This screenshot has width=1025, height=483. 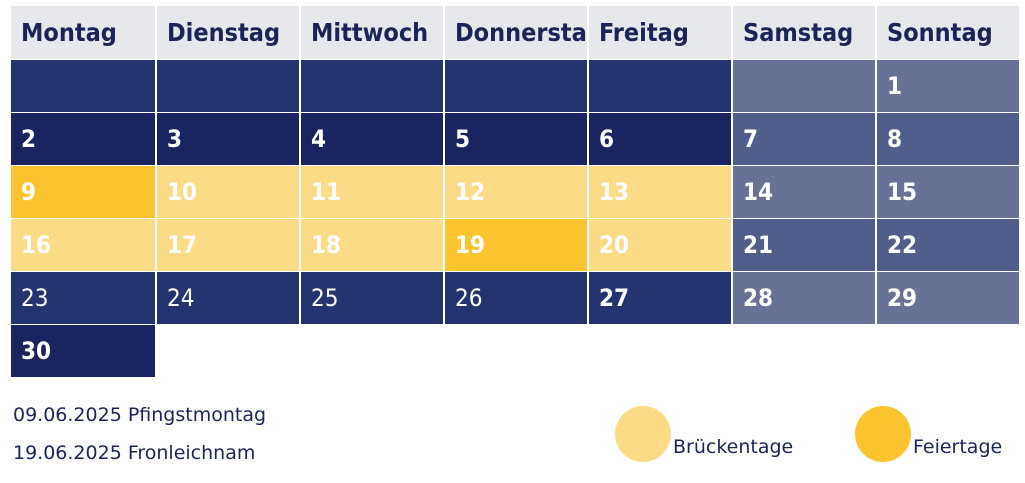 What do you see at coordinates (659, 244) in the screenshot?
I see `day-cell: 20` at bounding box center [659, 244].